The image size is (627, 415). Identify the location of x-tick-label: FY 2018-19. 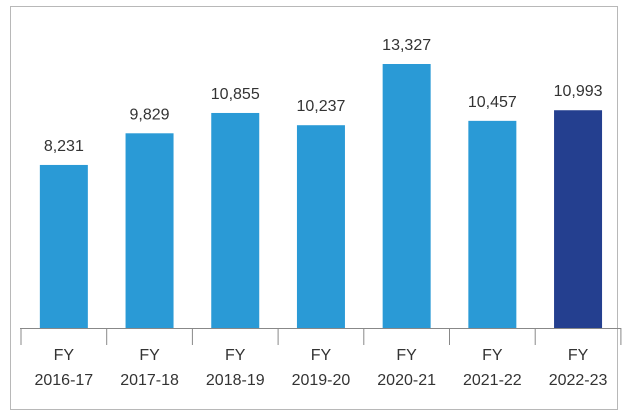
(235, 368).